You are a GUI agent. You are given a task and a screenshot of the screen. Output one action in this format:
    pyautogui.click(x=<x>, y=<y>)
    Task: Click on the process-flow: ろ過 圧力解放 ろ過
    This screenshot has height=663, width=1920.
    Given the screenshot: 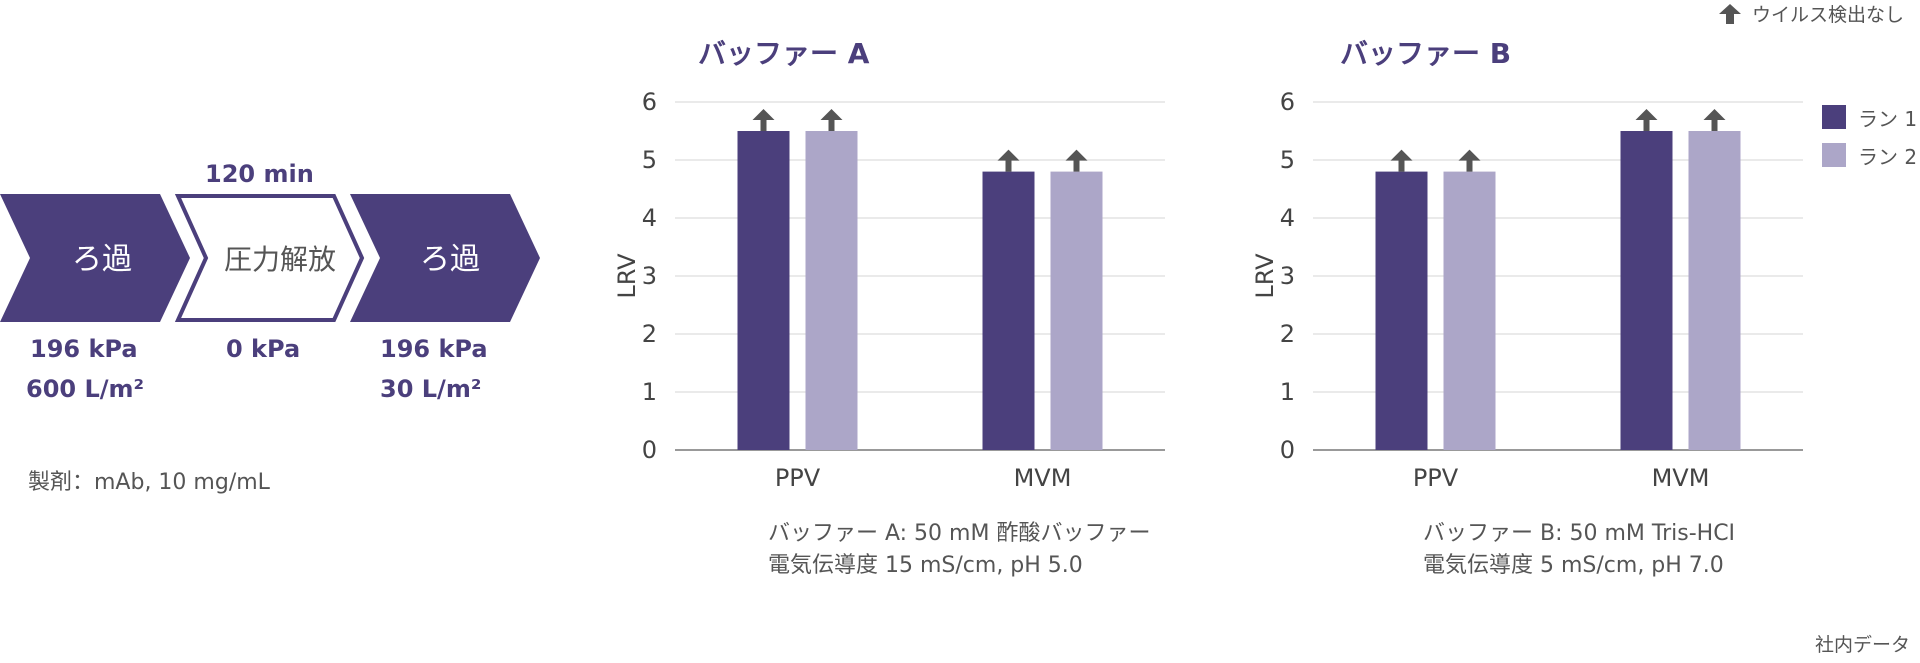 What is the action you would take?
    pyautogui.click(x=270, y=258)
    